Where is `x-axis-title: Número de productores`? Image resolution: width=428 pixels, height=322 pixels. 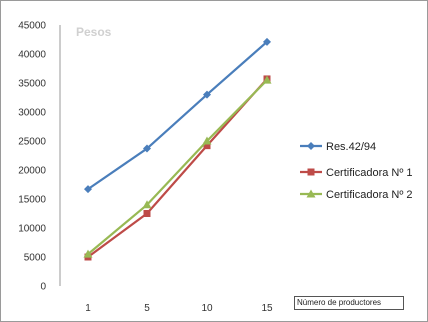 x-axis-title: Número de productores is located at coordinates (349, 303).